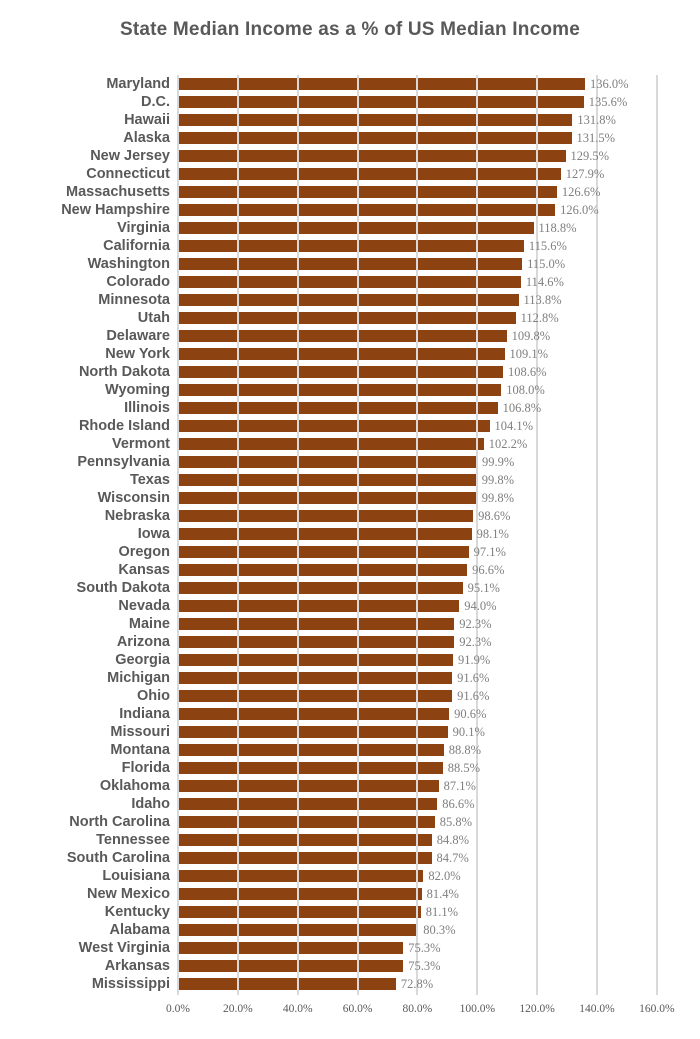  What do you see at coordinates (456, 822) in the screenshot?
I see `value-label: 85.8%` at bounding box center [456, 822].